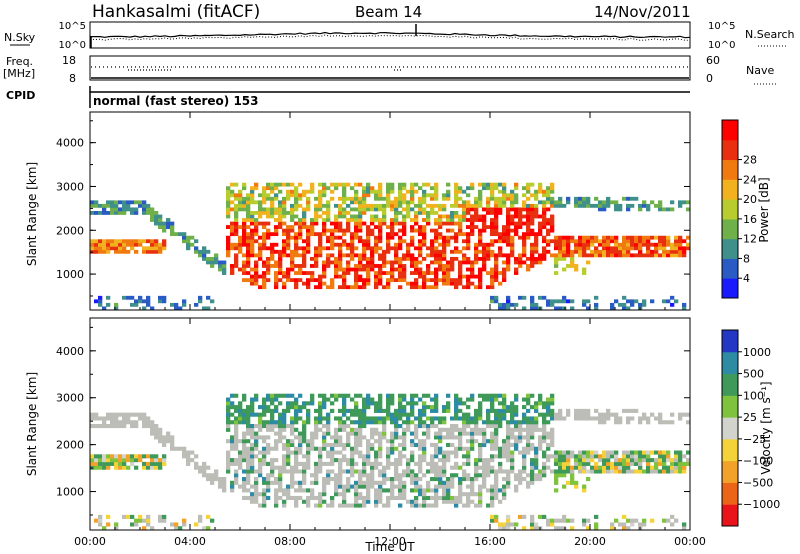  Describe the element at coordinates (770, 34) in the screenshot. I see `nsearch-label: N.Search` at that location.